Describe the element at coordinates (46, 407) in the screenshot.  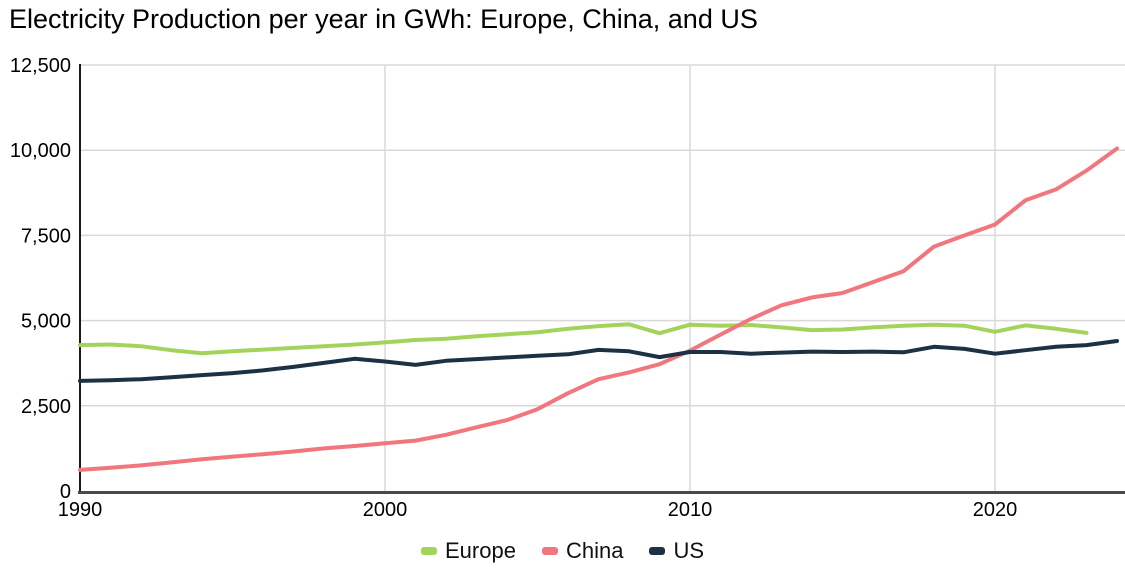
I see `svg-text: 2,500` at that location.